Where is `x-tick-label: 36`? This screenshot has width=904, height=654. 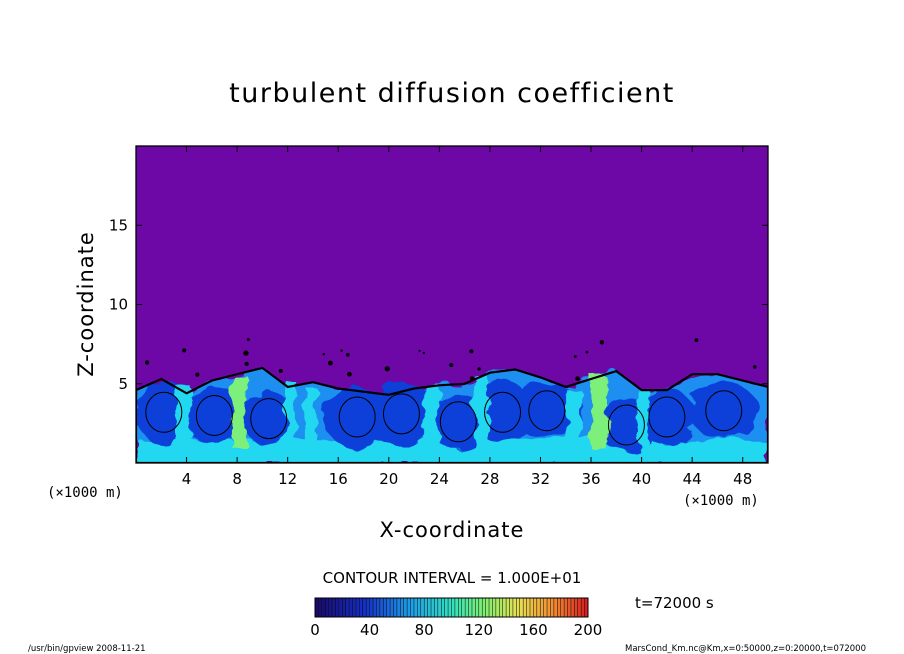 x-tick-label: 36 is located at coordinates (590, 479).